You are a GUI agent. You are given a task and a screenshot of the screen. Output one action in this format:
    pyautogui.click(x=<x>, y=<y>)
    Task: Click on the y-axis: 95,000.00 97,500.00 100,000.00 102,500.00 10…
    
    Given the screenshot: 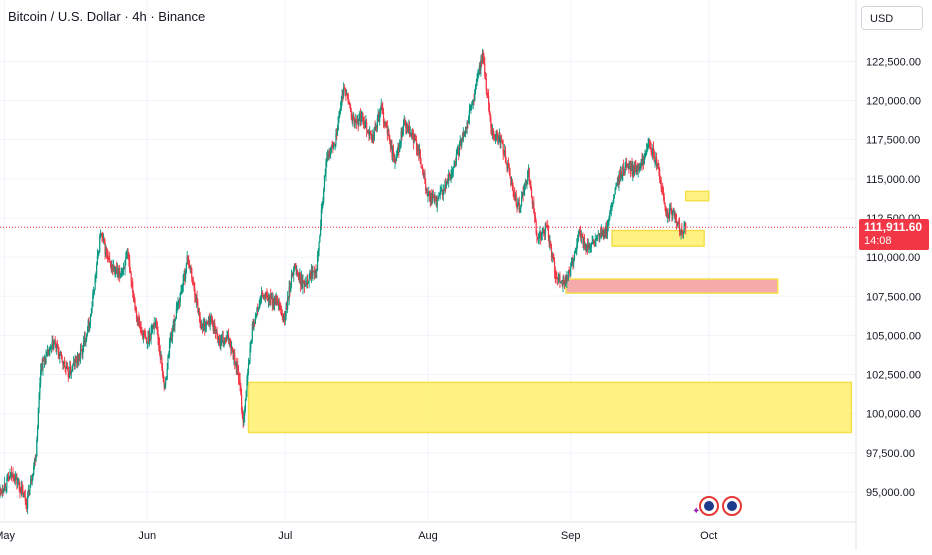 What is the action you would take?
    pyautogui.click(x=888, y=275)
    